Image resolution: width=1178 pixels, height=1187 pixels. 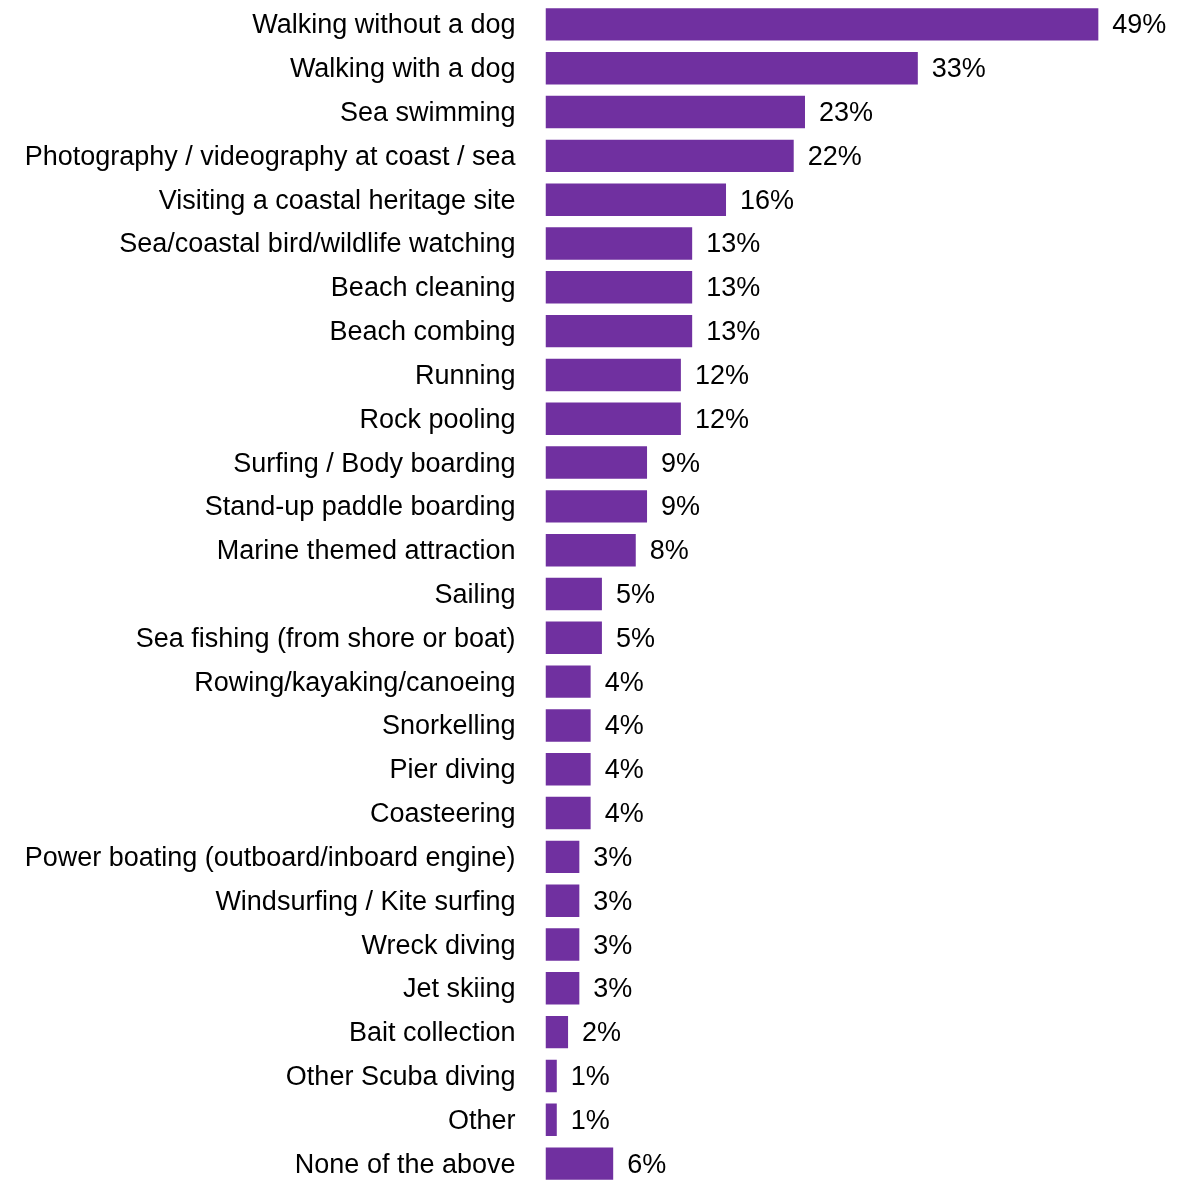 What do you see at coordinates (270, 155) in the screenshot?
I see `y-tick-label: Photography / videography at coast / sea` at bounding box center [270, 155].